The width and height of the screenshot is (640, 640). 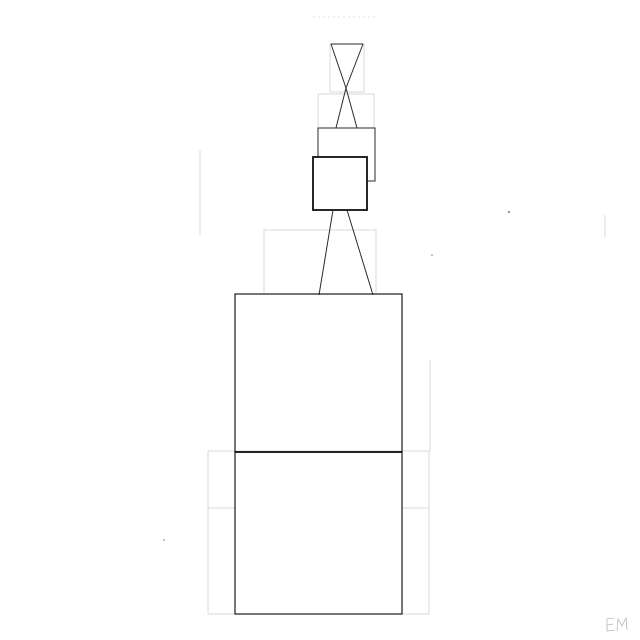 I want to click on top-triangle-left-edge, so click(x=338, y=66).